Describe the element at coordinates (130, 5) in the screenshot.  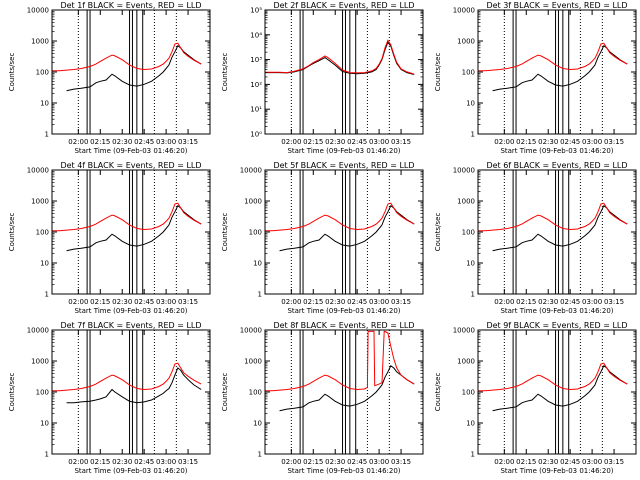
I see `panel-title: Det 1f BLACK = Events, RED = LLD` at that location.